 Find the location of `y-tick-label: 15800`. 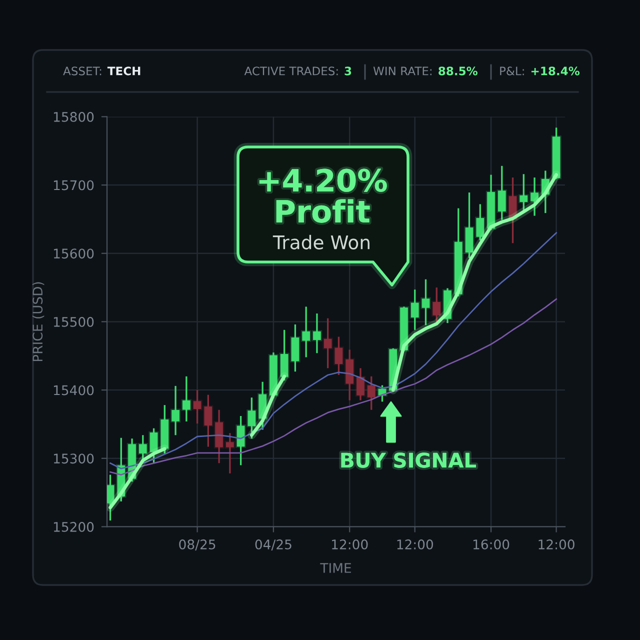

y-tick-label: 15800 is located at coordinates (74, 117).